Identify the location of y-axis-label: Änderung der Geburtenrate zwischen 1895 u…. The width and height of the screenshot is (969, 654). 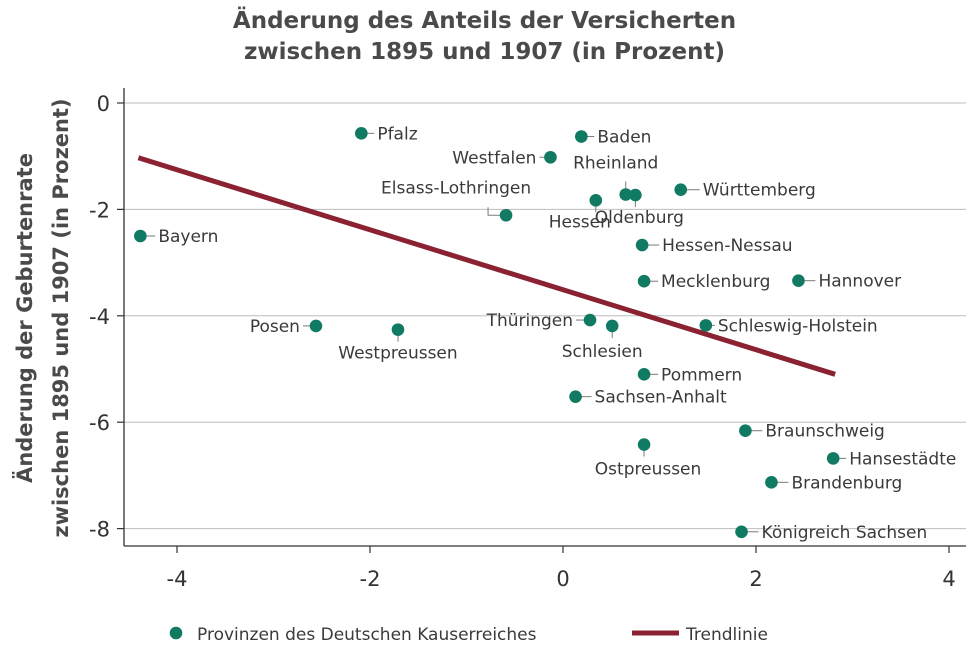
(42, 317).